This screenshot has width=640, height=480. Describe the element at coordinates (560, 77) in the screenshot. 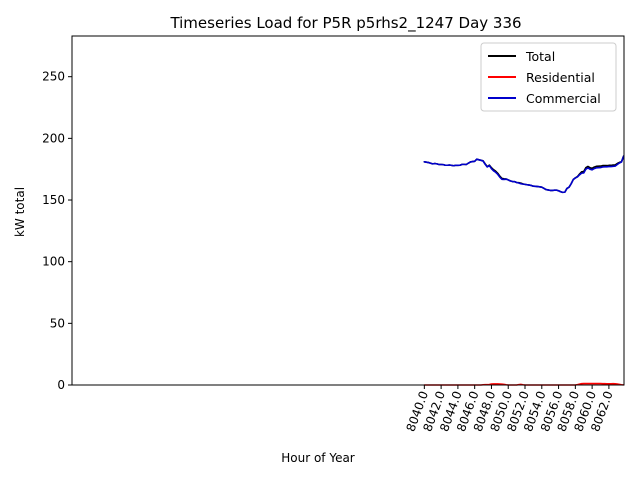

I see `legend-label-residential: Residential` at that location.